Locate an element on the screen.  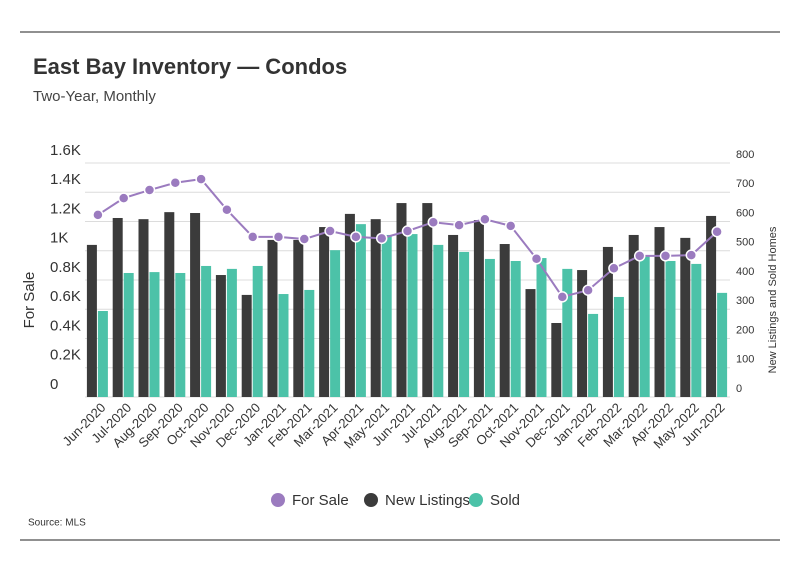
y-tick-label: 1.6K is located at coordinates (65, 150).